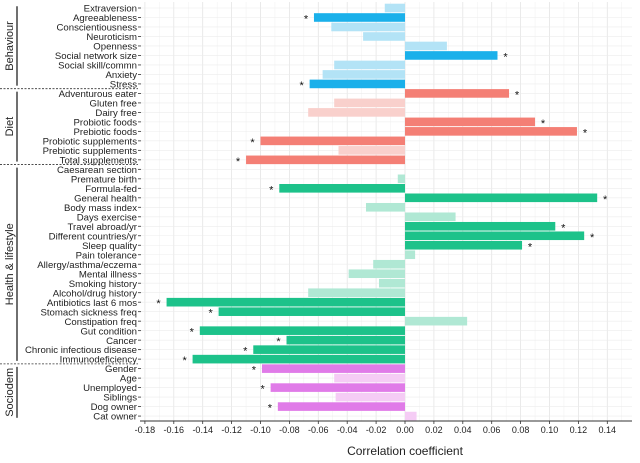 This screenshot has width=640, height=463. What do you see at coordinates (98, 94) in the screenshot?
I see `category-label: Adventurous eater` at bounding box center [98, 94].